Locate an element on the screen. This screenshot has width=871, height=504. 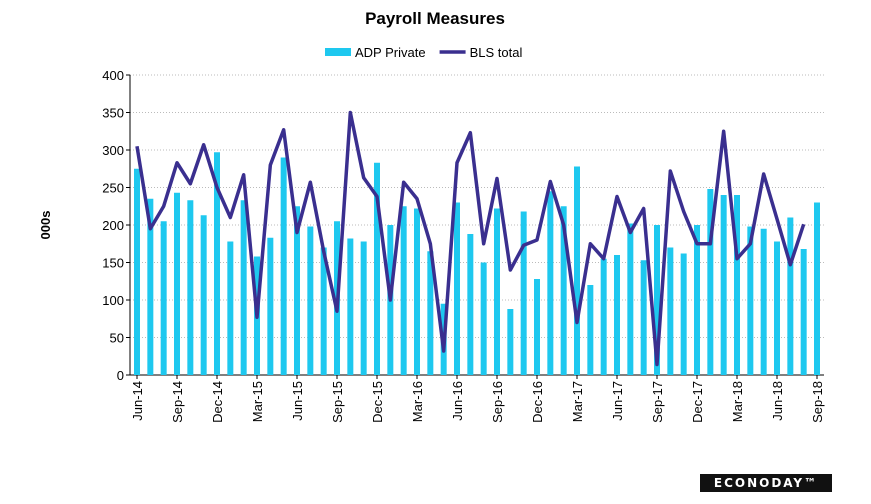
x-tick-label: Sep-17 is located at coordinates (657, 402).